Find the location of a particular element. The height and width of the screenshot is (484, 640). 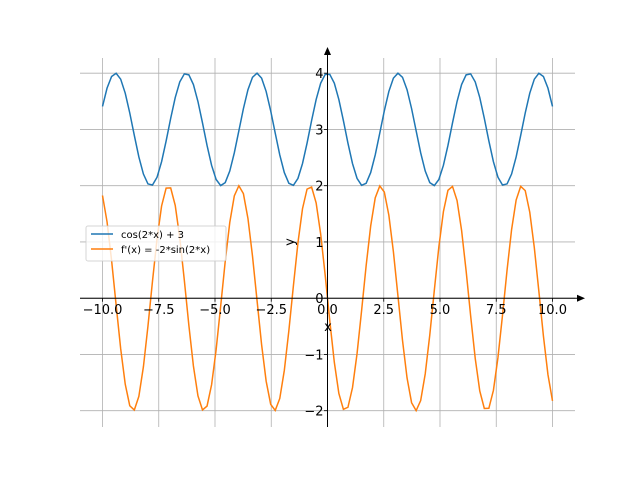

legend-label-1: f'(x) = -2*sin(2*x) is located at coordinates (165, 250).